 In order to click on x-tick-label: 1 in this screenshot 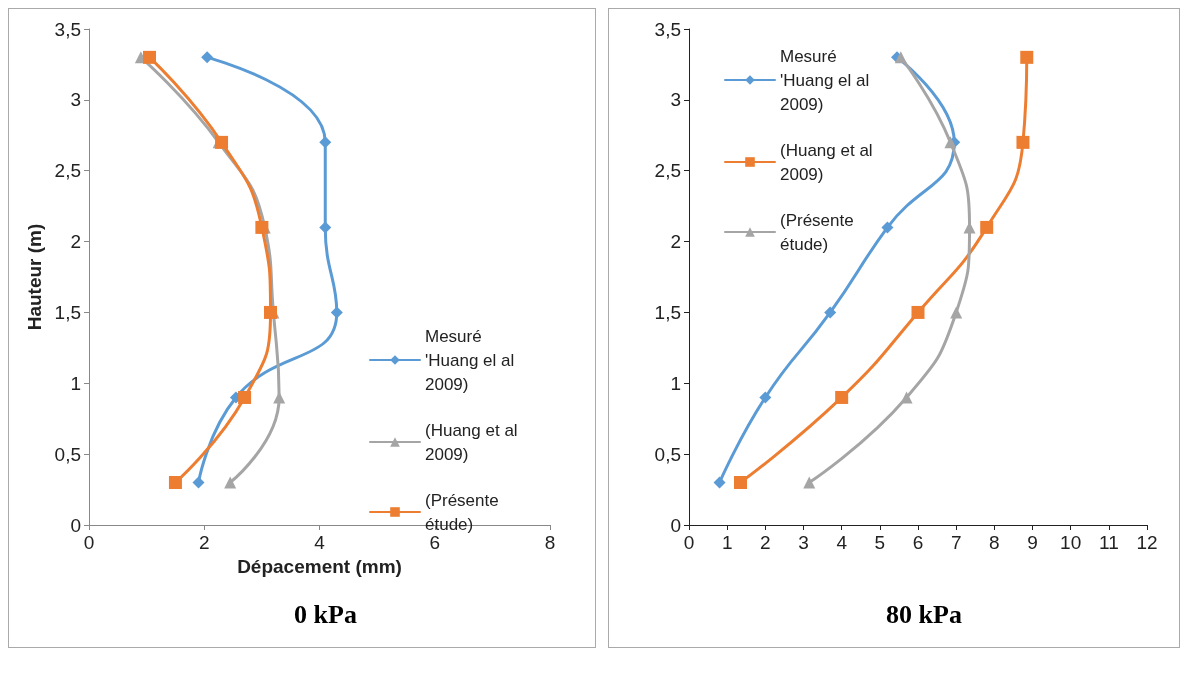, I will do `click(727, 542)`.